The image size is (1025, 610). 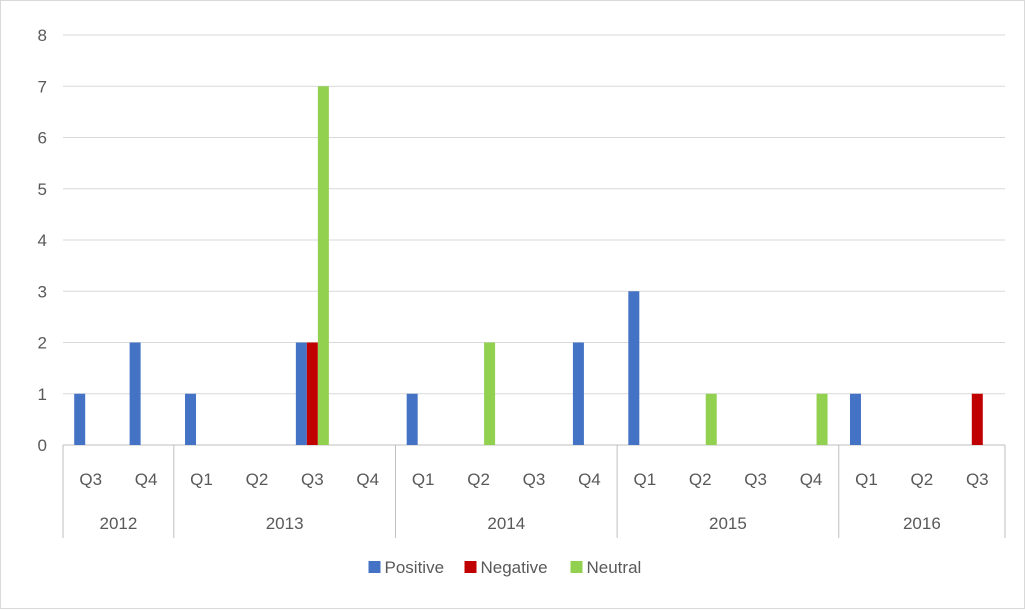 What do you see at coordinates (576, 567) in the screenshot?
I see `legend-swatch-neutral` at bounding box center [576, 567].